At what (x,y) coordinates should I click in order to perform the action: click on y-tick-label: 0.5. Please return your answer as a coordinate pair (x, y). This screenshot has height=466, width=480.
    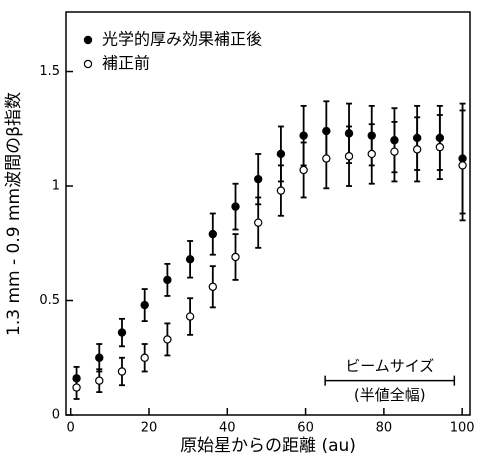
    Looking at the image, I should click on (49, 300).